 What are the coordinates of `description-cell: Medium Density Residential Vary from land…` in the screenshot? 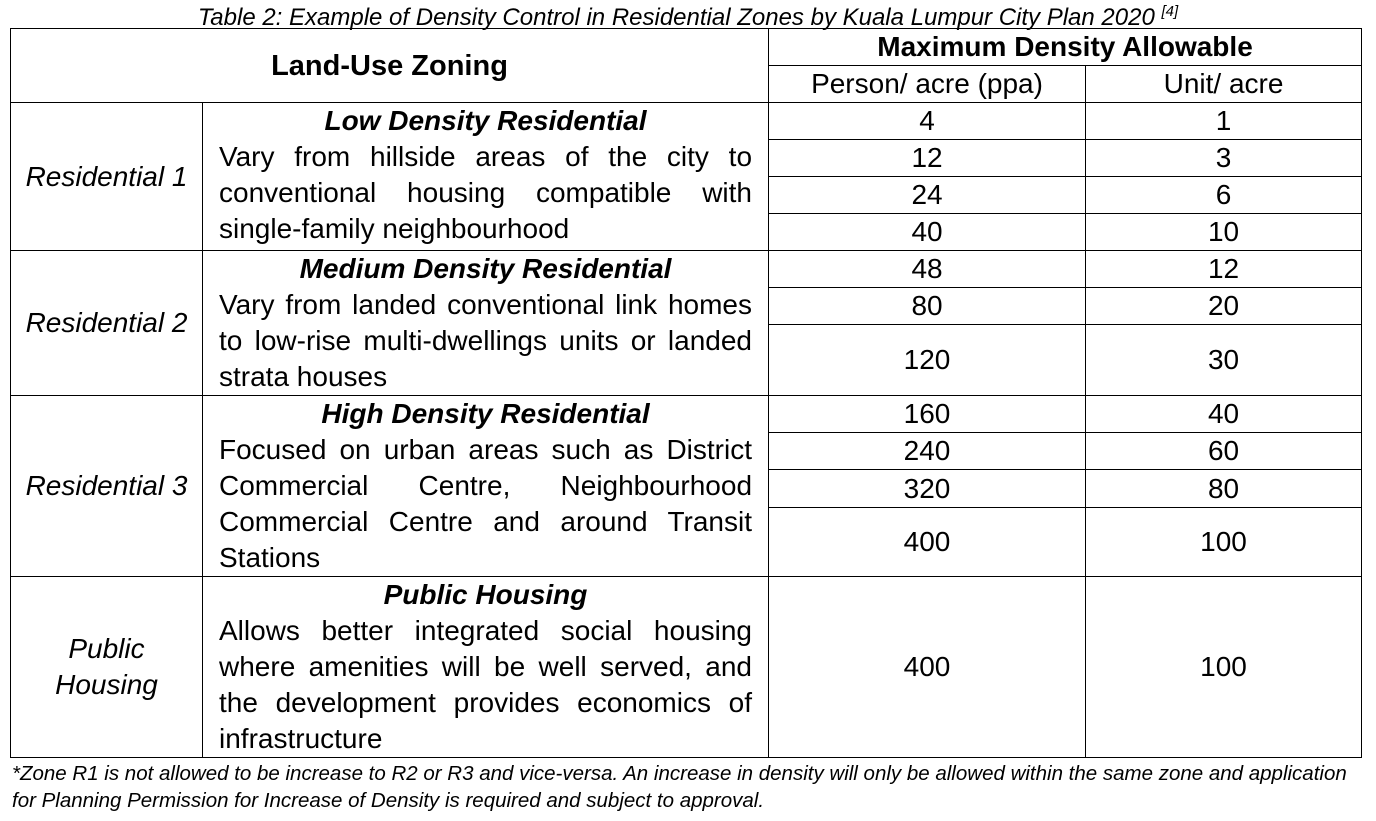 It's located at (485, 323).